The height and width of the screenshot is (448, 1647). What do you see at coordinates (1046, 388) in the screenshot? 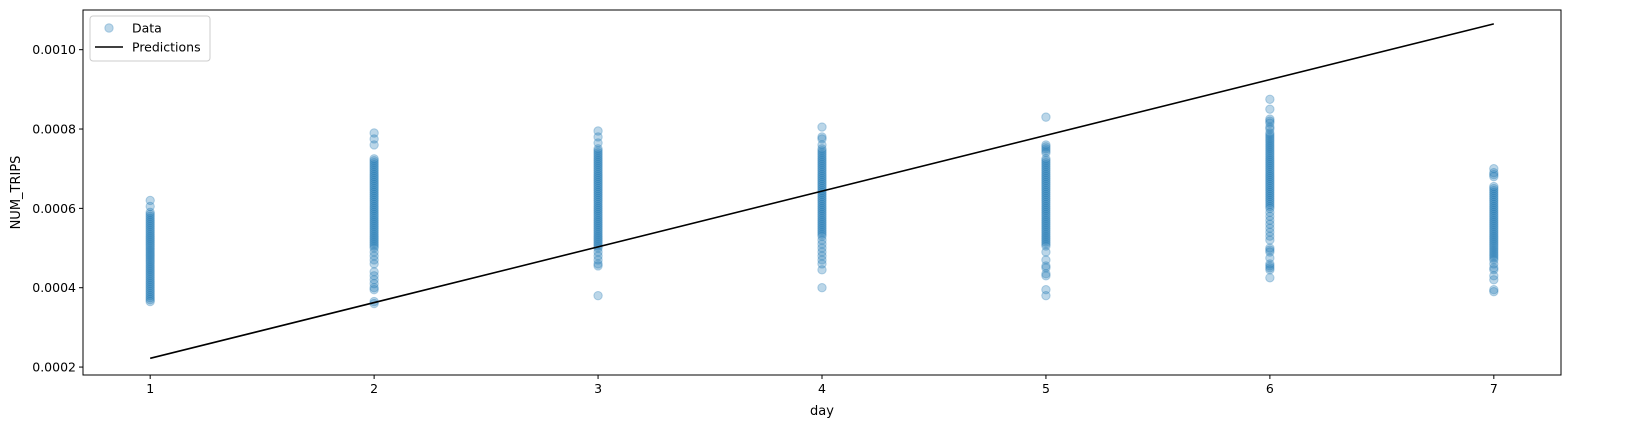
I see `x-tick-label: 5` at bounding box center [1046, 388].